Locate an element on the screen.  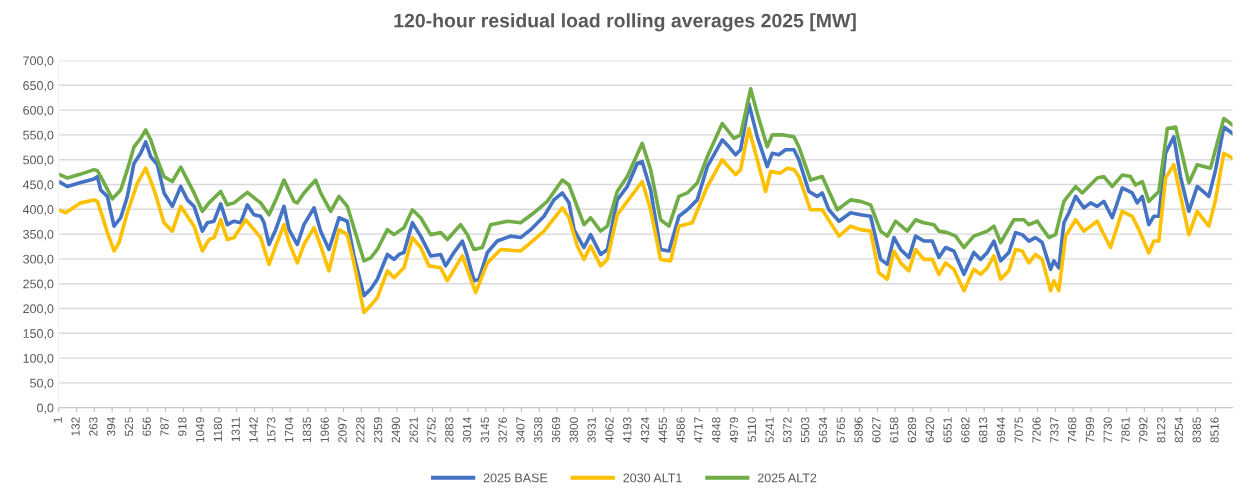
y-tick-label: 200,0 is located at coordinates (38, 309).